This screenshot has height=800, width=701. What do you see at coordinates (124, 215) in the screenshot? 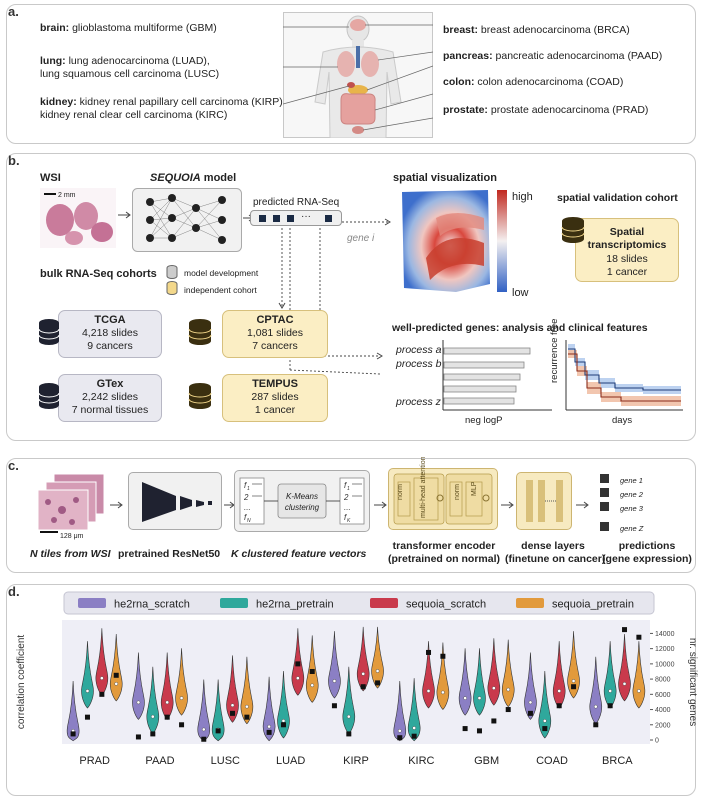
I see `arrow-wsi-model` at bounding box center [124, 215].